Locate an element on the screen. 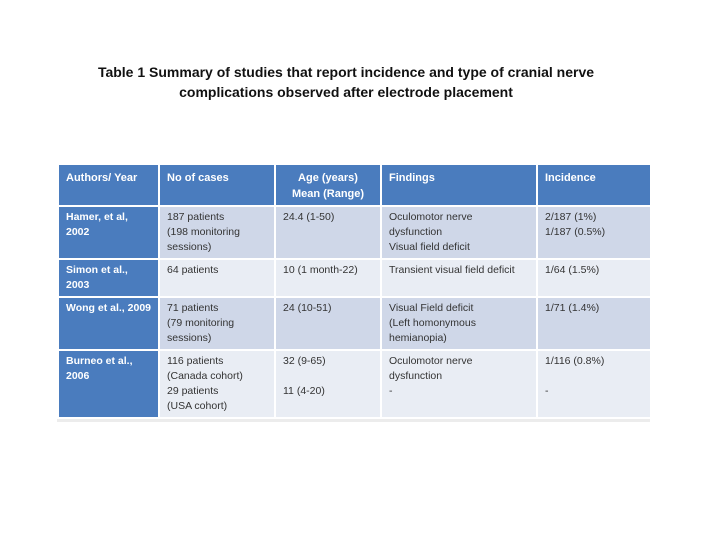 Image resolution: width=720 pixels, height=540 pixels. cell-findings: Transient visual field deficit is located at coordinates (459, 278).